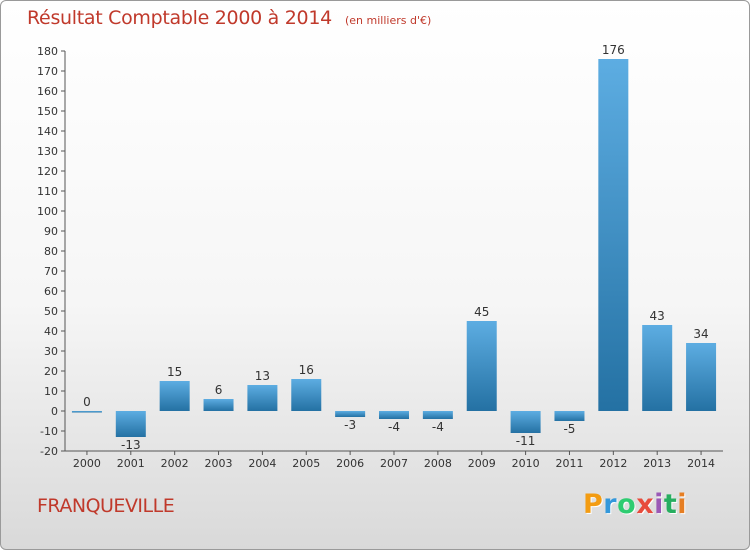  What do you see at coordinates (51, 291) in the screenshot?
I see `y-tick-label: 60` at bounding box center [51, 291].